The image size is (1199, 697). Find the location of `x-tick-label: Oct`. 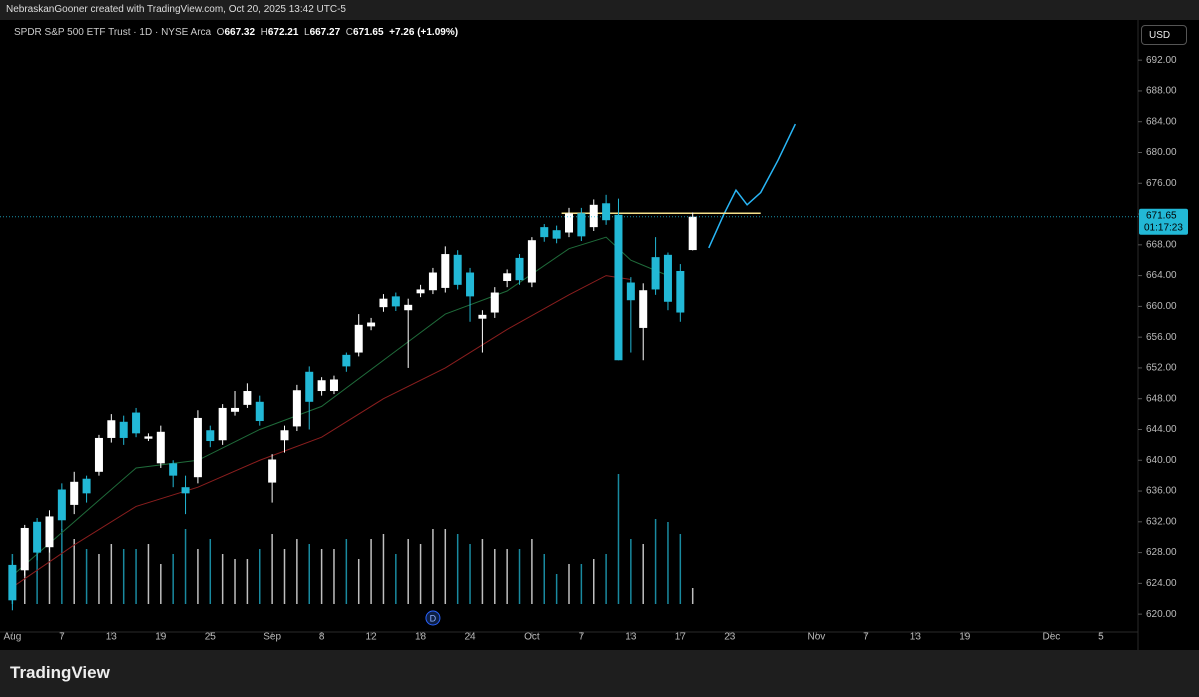

x-tick-label: Oct is located at coordinates (532, 637).